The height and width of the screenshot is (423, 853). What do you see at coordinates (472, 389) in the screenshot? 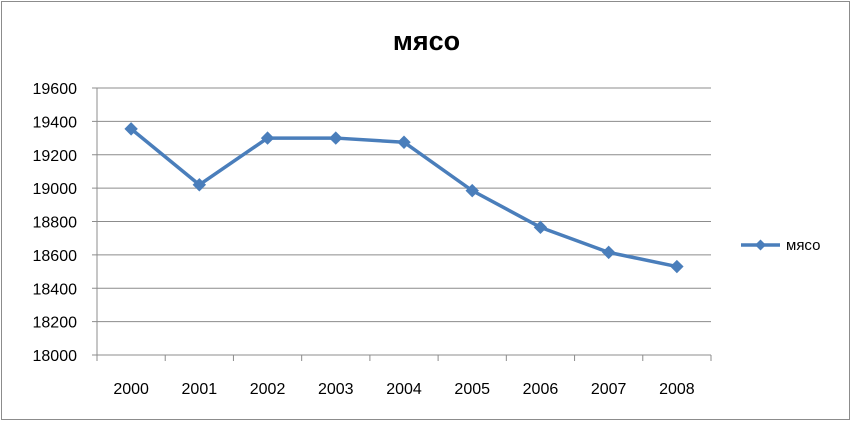
I see `x-tick-label: 2005` at bounding box center [472, 389].